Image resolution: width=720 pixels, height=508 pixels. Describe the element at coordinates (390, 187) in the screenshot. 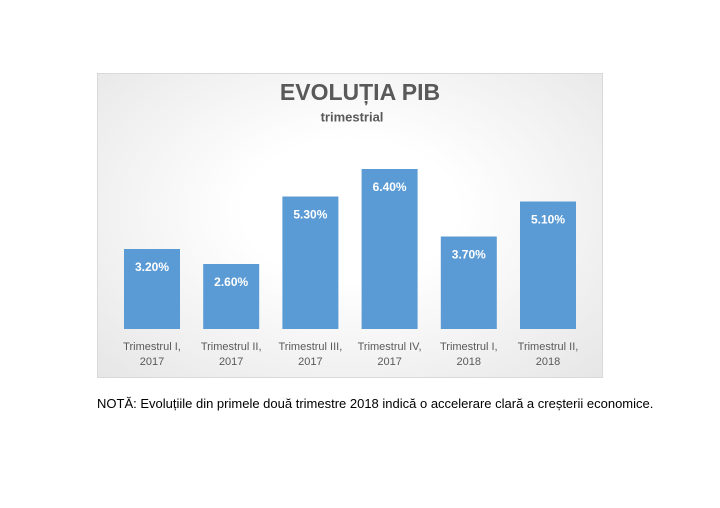

I see `value-label: 6.40%` at that location.